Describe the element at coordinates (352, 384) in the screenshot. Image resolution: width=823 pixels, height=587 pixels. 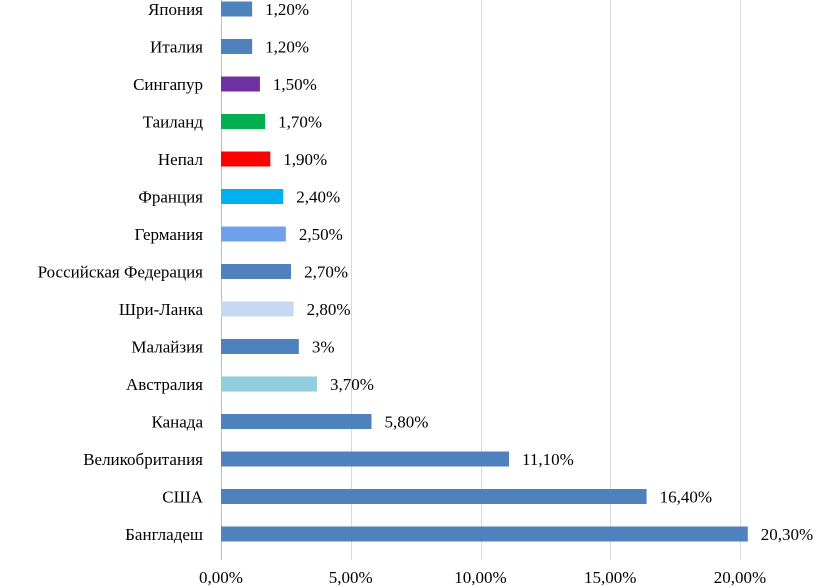
I see `data-label: 3,70%` at that location.